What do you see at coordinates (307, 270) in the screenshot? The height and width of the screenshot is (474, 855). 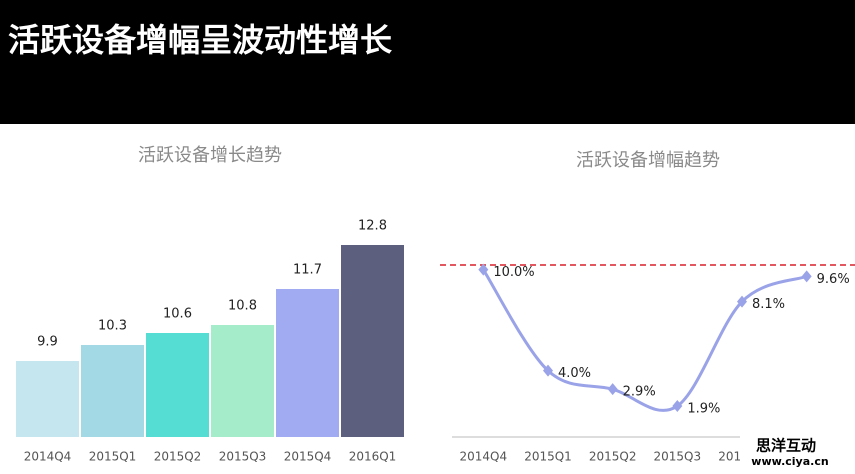 I see `data-label: 11.7` at bounding box center [307, 270].